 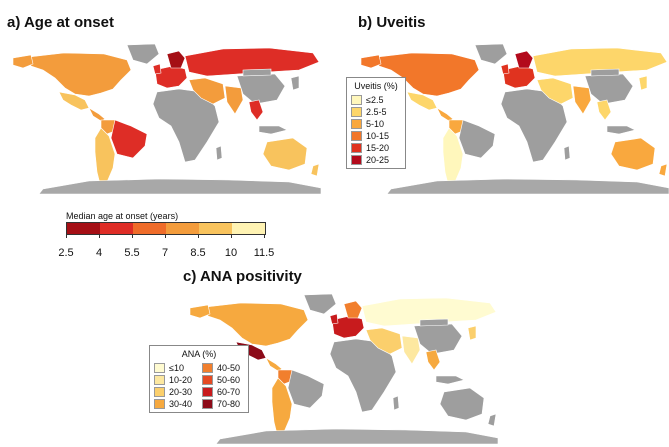 I want to click on ana-legend-item: 10-20, so click(x=175, y=380).